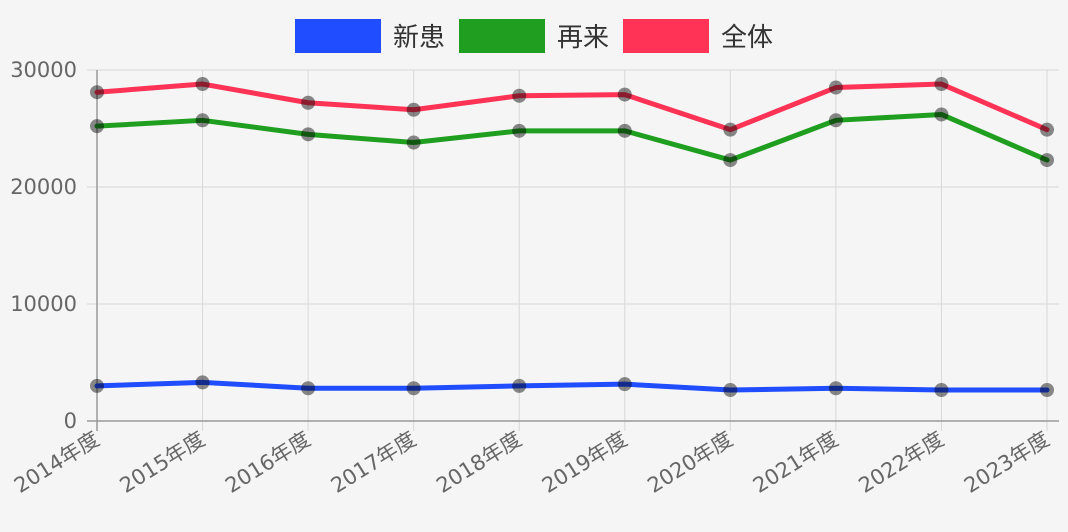 This screenshot has width=1068, height=532. Describe the element at coordinates (268, 462) in the screenshot. I see `x-tick-label: 2016年度` at that location.